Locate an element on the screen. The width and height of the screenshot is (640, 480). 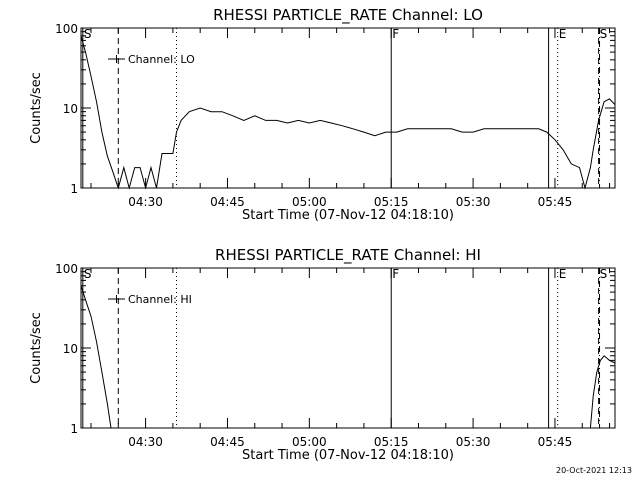
chart-title: RHESSI PARTICLE_RATE Channel: LO is located at coordinates (348, 15).